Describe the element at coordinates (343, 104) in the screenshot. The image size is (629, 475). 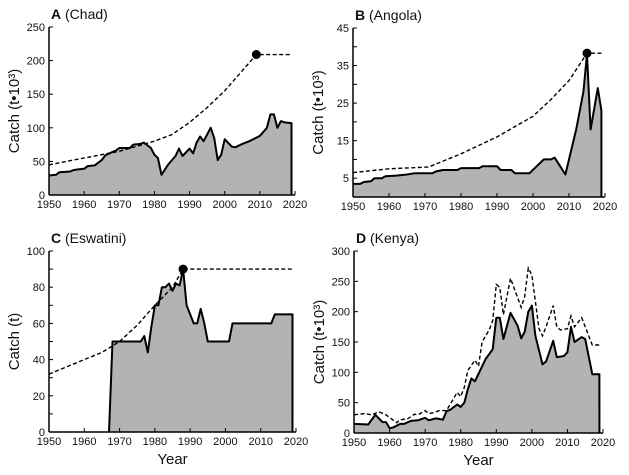
I see `y-tick-label: 25` at that location.